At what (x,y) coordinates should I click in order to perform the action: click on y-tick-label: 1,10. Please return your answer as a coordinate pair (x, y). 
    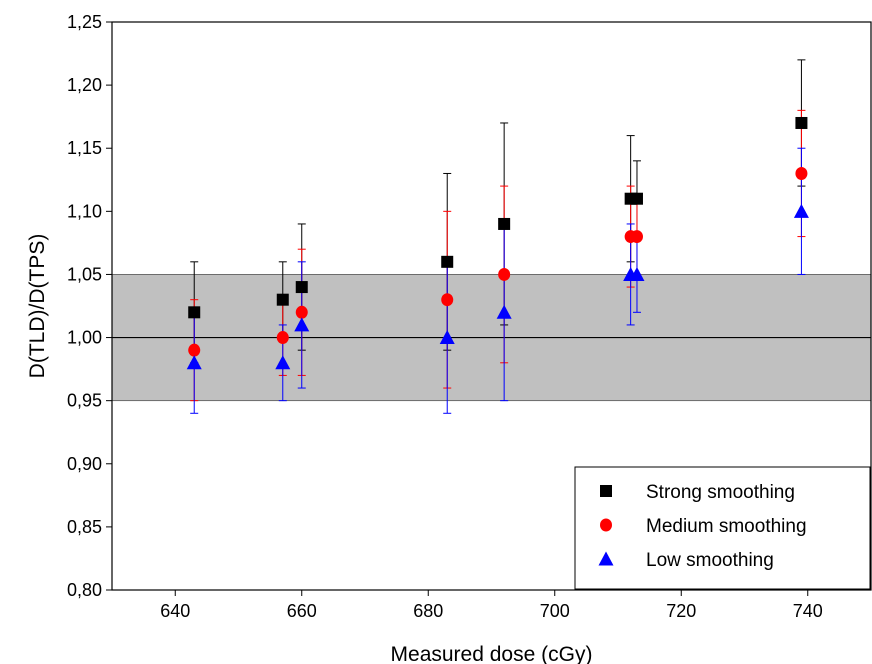
    Looking at the image, I should click on (84, 211).